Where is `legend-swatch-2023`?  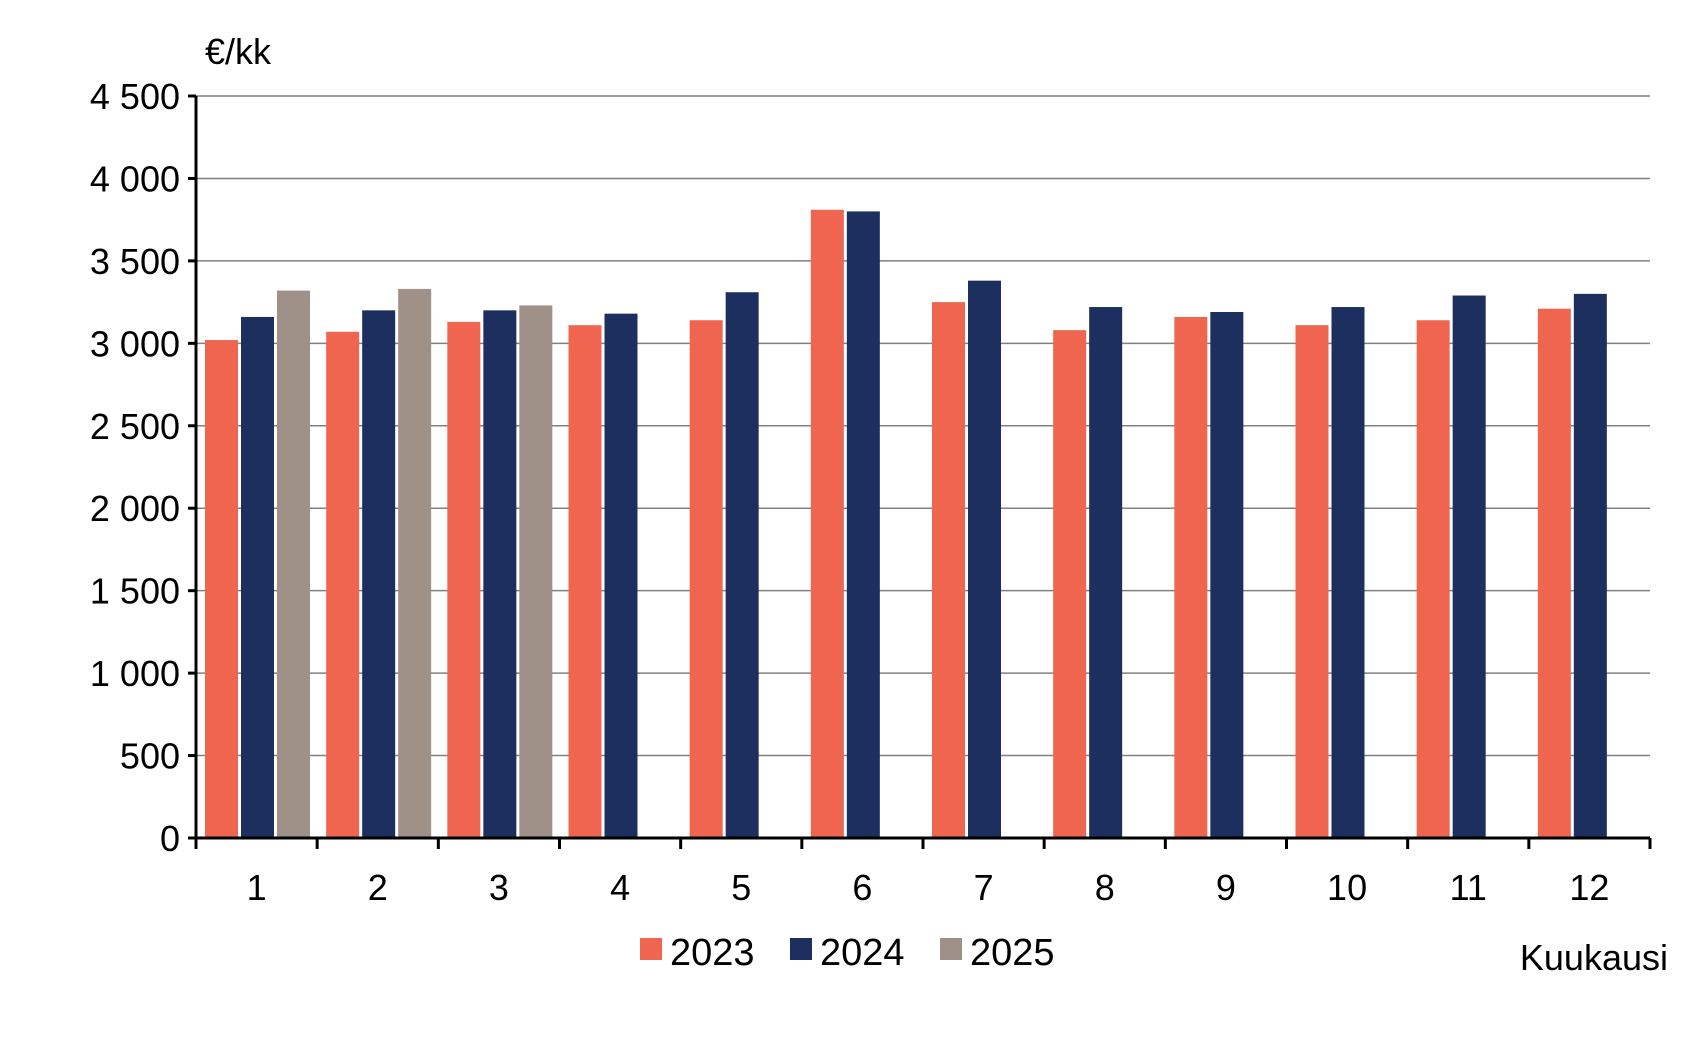
legend-swatch-2023 is located at coordinates (651, 949).